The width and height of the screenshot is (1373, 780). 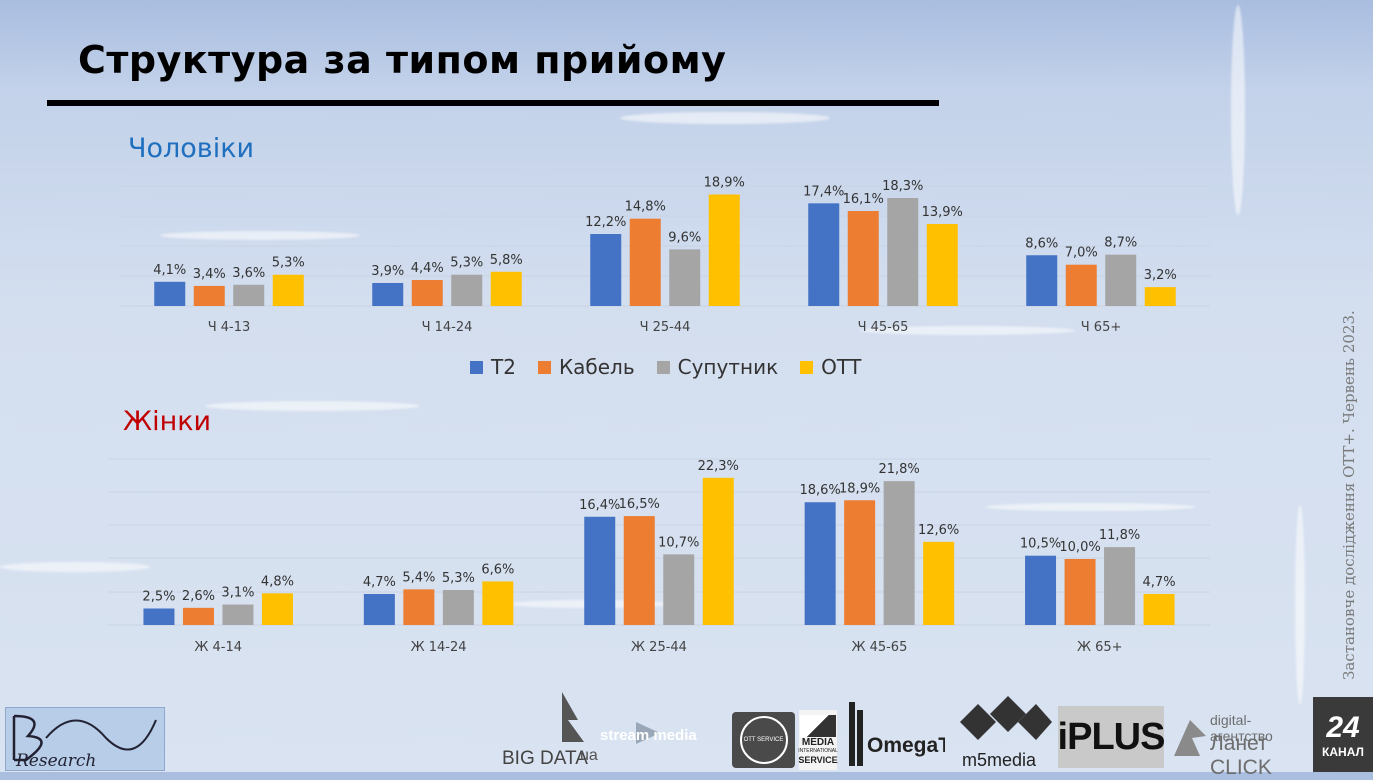 What do you see at coordinates (402, 60) in the screenshot?
I see `page-title: Структура за типом прийому` at bounding box center [402, 60].